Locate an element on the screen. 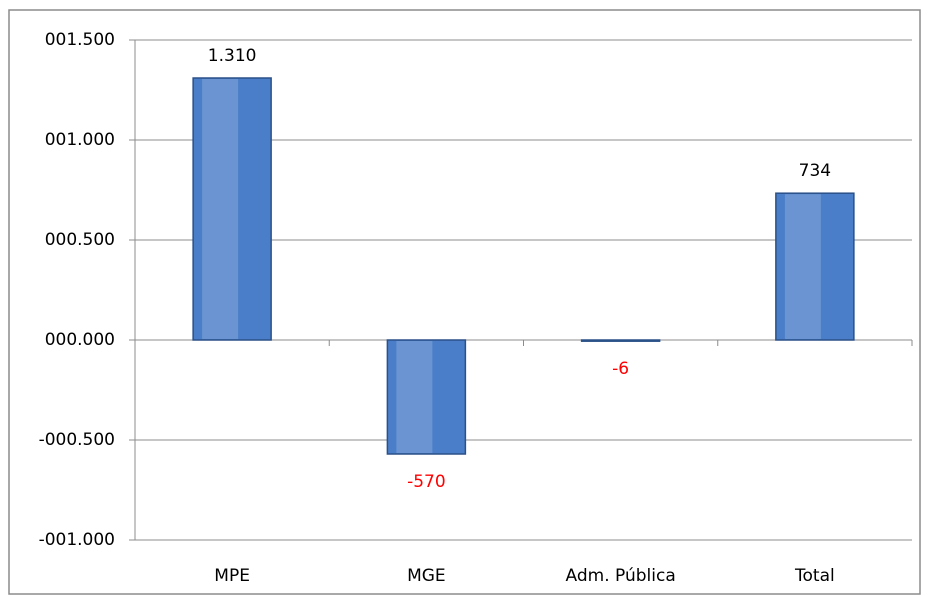  y-tick-label: -001.000 is located at coordinates (77, 540).